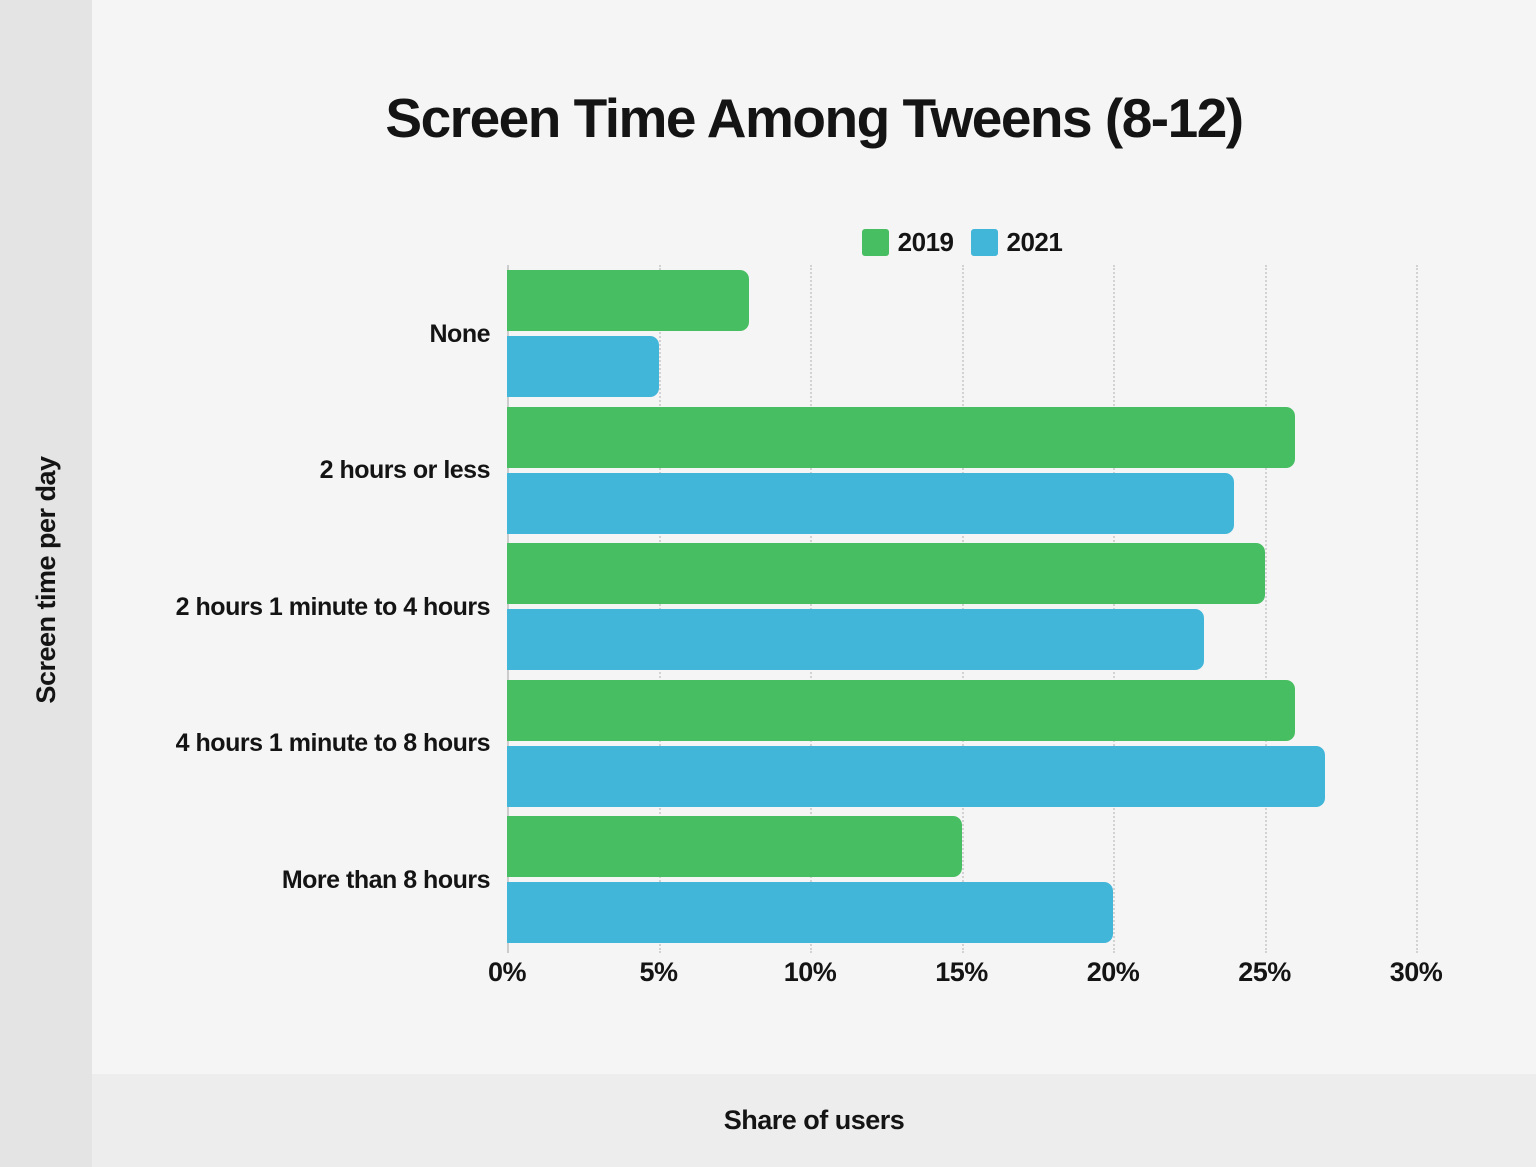 This screenshot has width=1536, height=1167. Describe the element at coordinates (1264, 972) in the screenshot. I see `x-tick-25: 25%` at that location.